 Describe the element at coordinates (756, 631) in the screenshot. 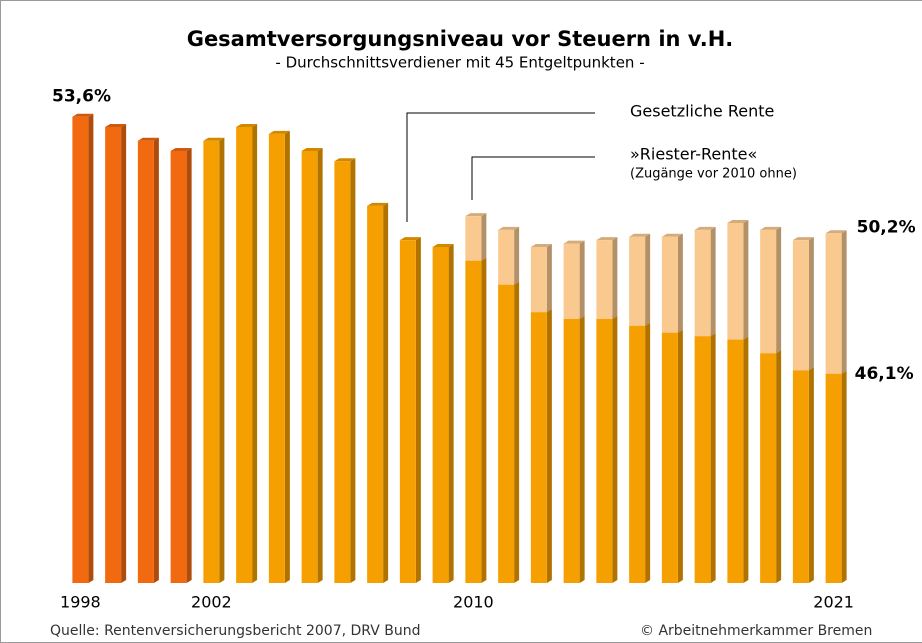

I see `copyright: © Arbeitnehmerkammer Bremen` at that location.